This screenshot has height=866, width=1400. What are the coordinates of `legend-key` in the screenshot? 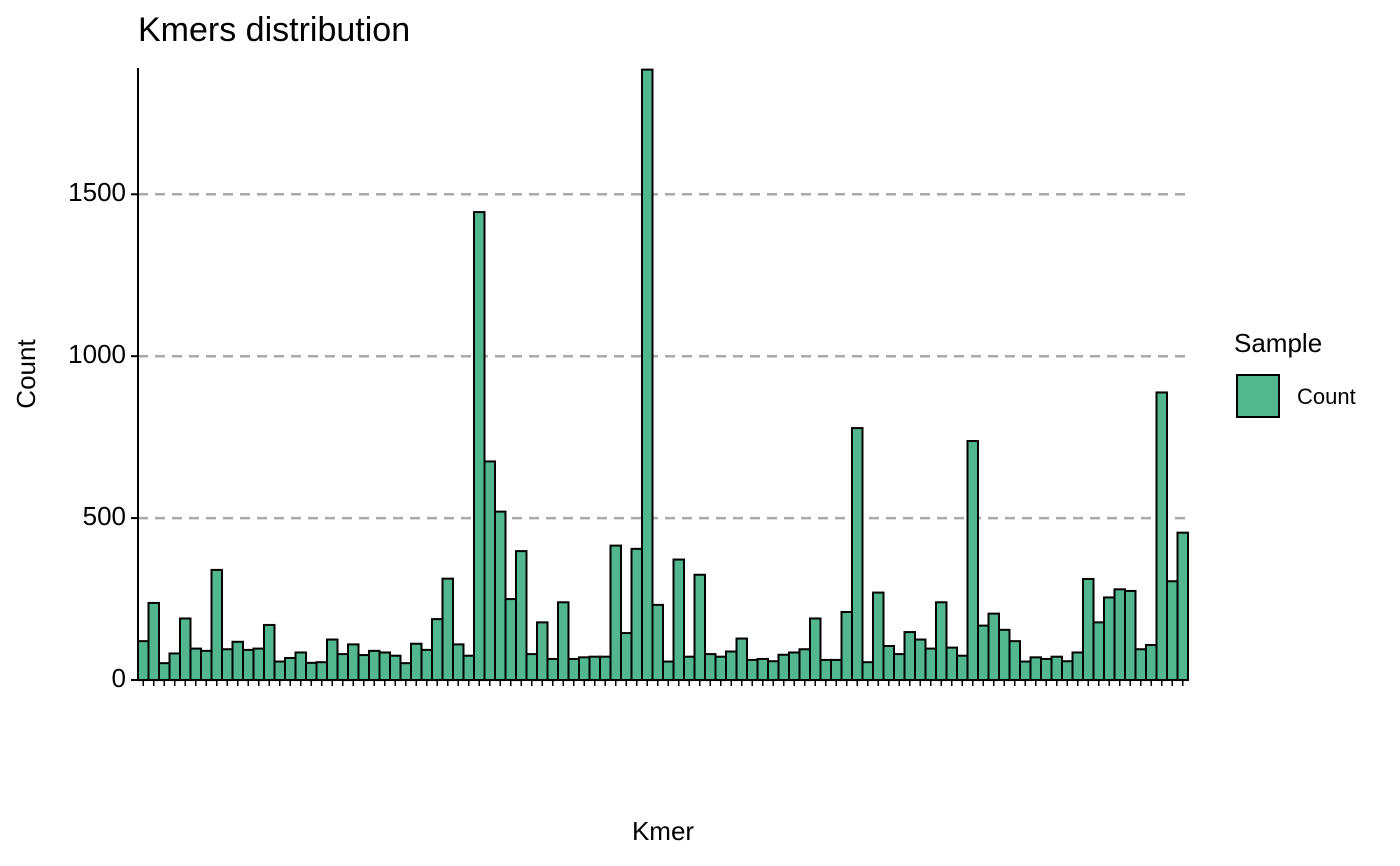 It's located at (1258, 396).